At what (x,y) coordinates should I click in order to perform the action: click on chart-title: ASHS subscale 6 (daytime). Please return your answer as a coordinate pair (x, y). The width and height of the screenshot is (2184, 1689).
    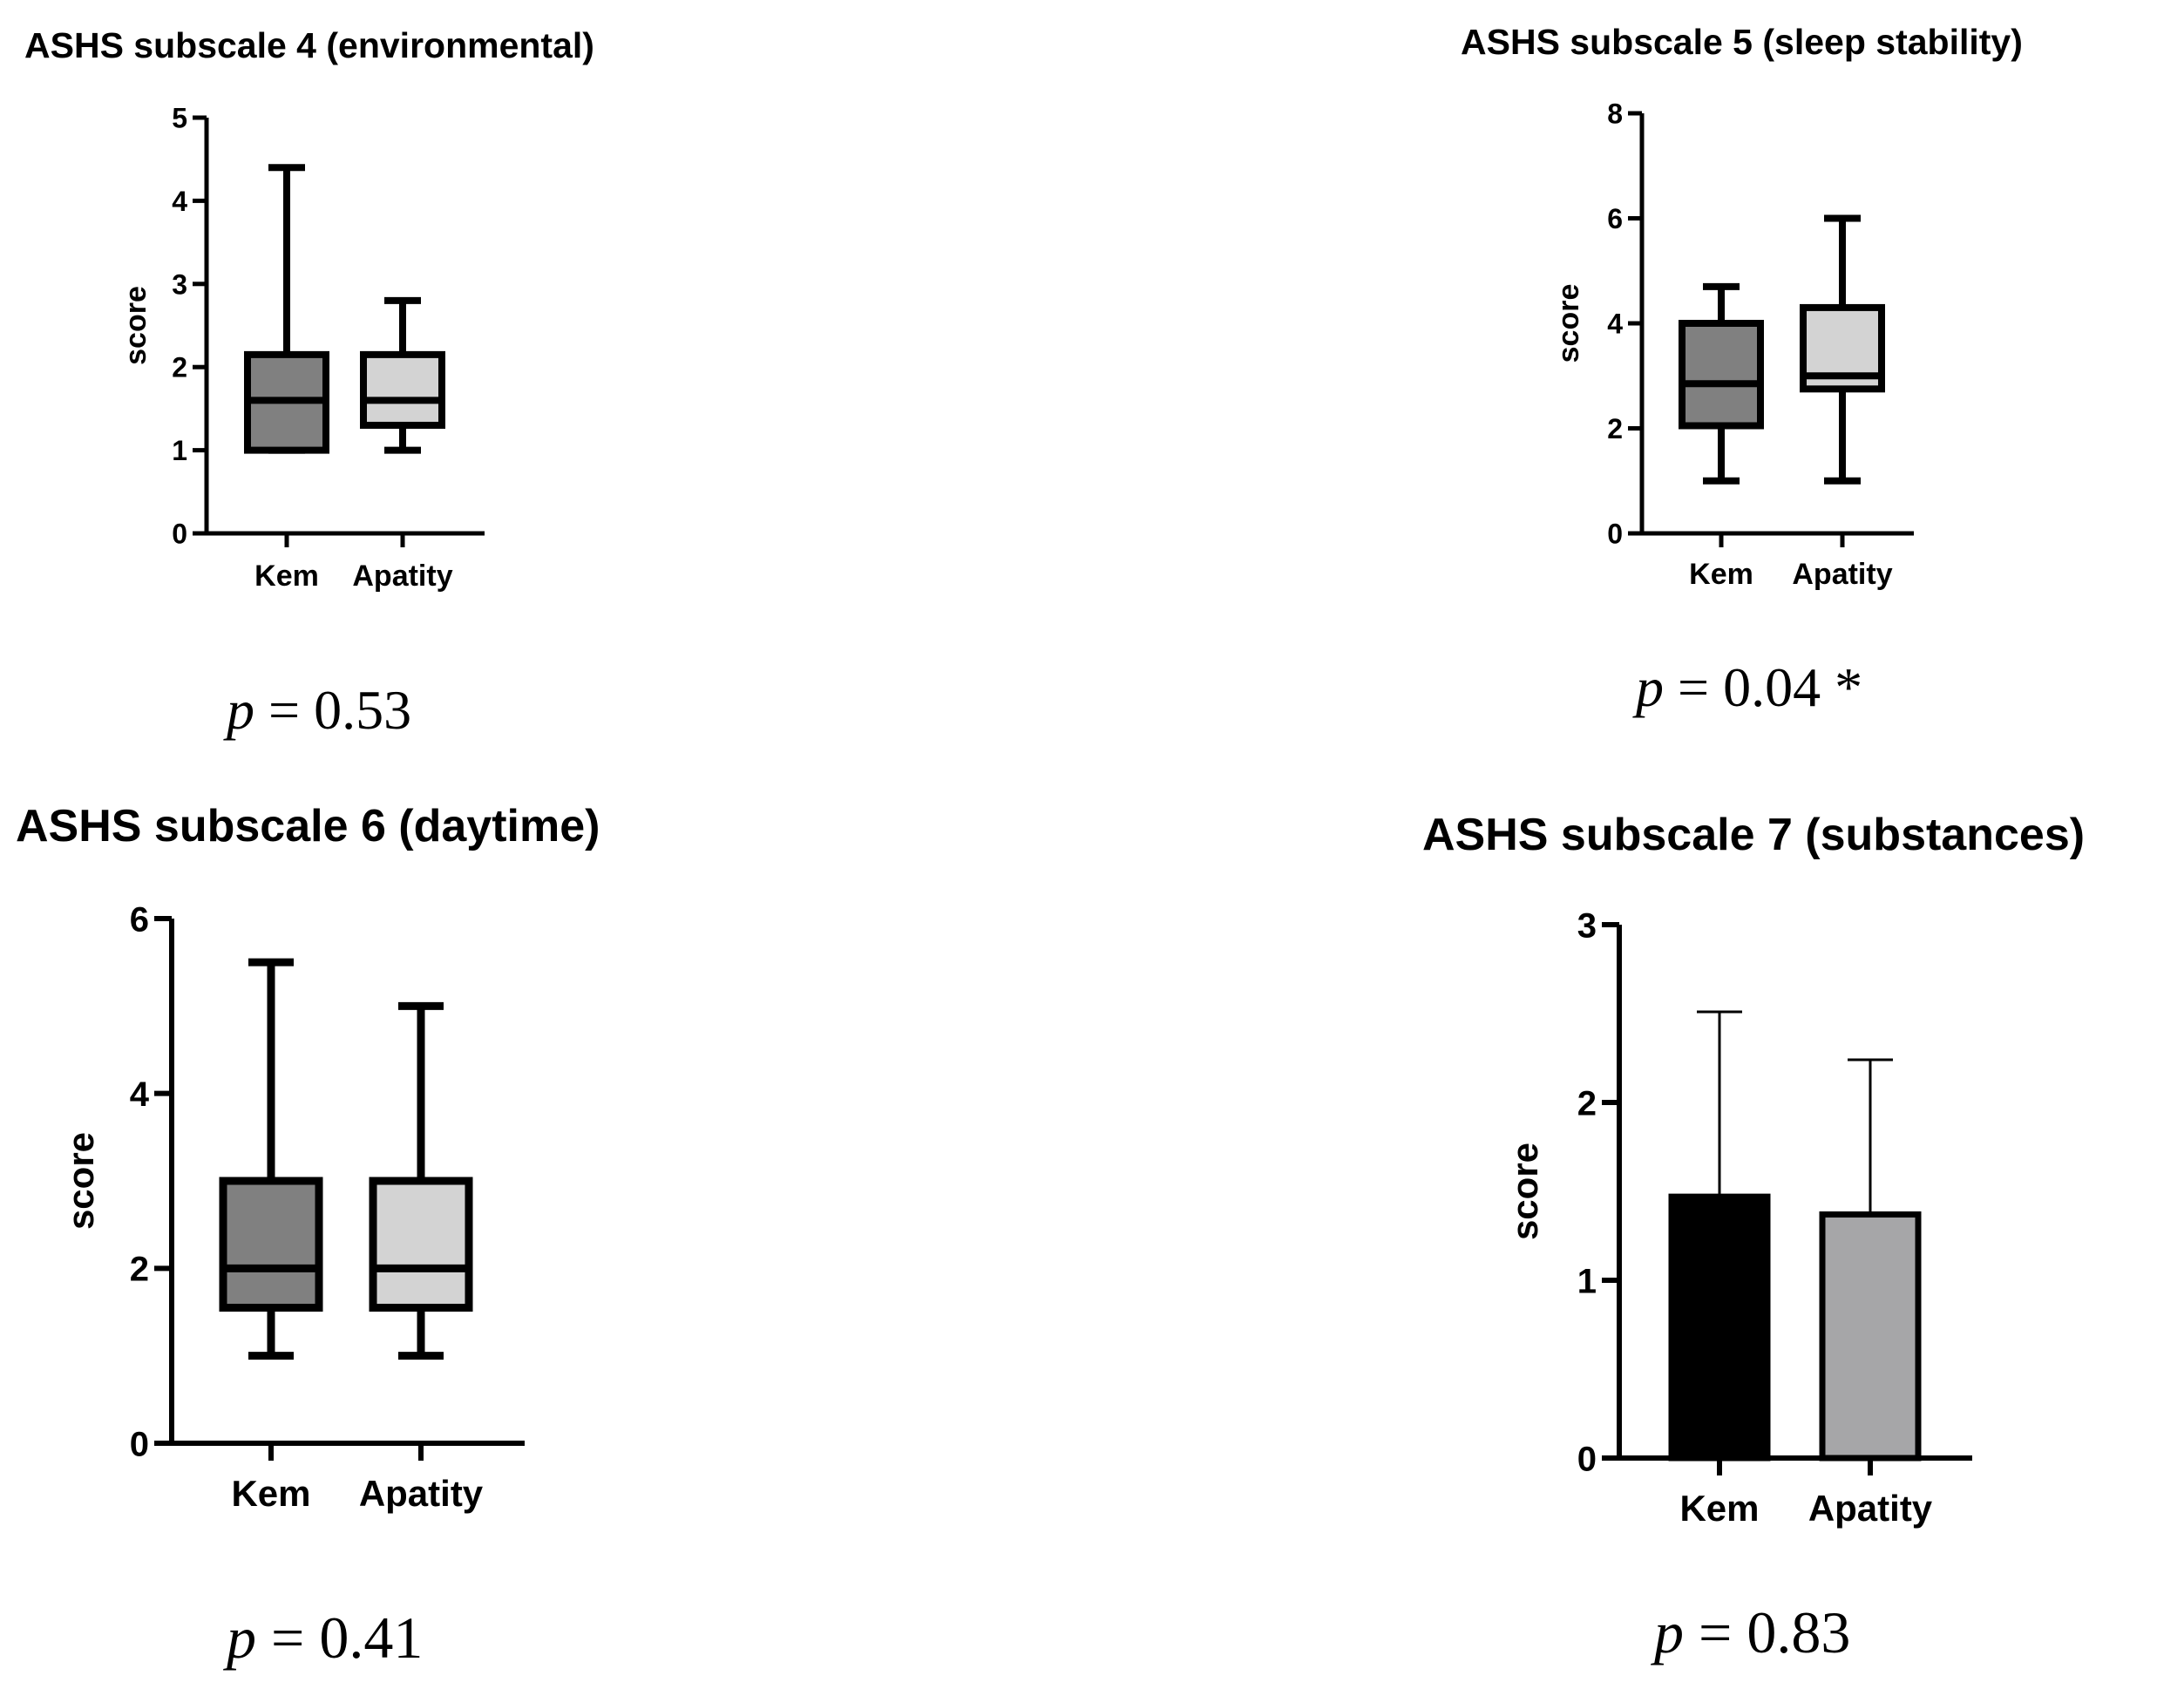
    Looking at the image, I should click on (308, 826).